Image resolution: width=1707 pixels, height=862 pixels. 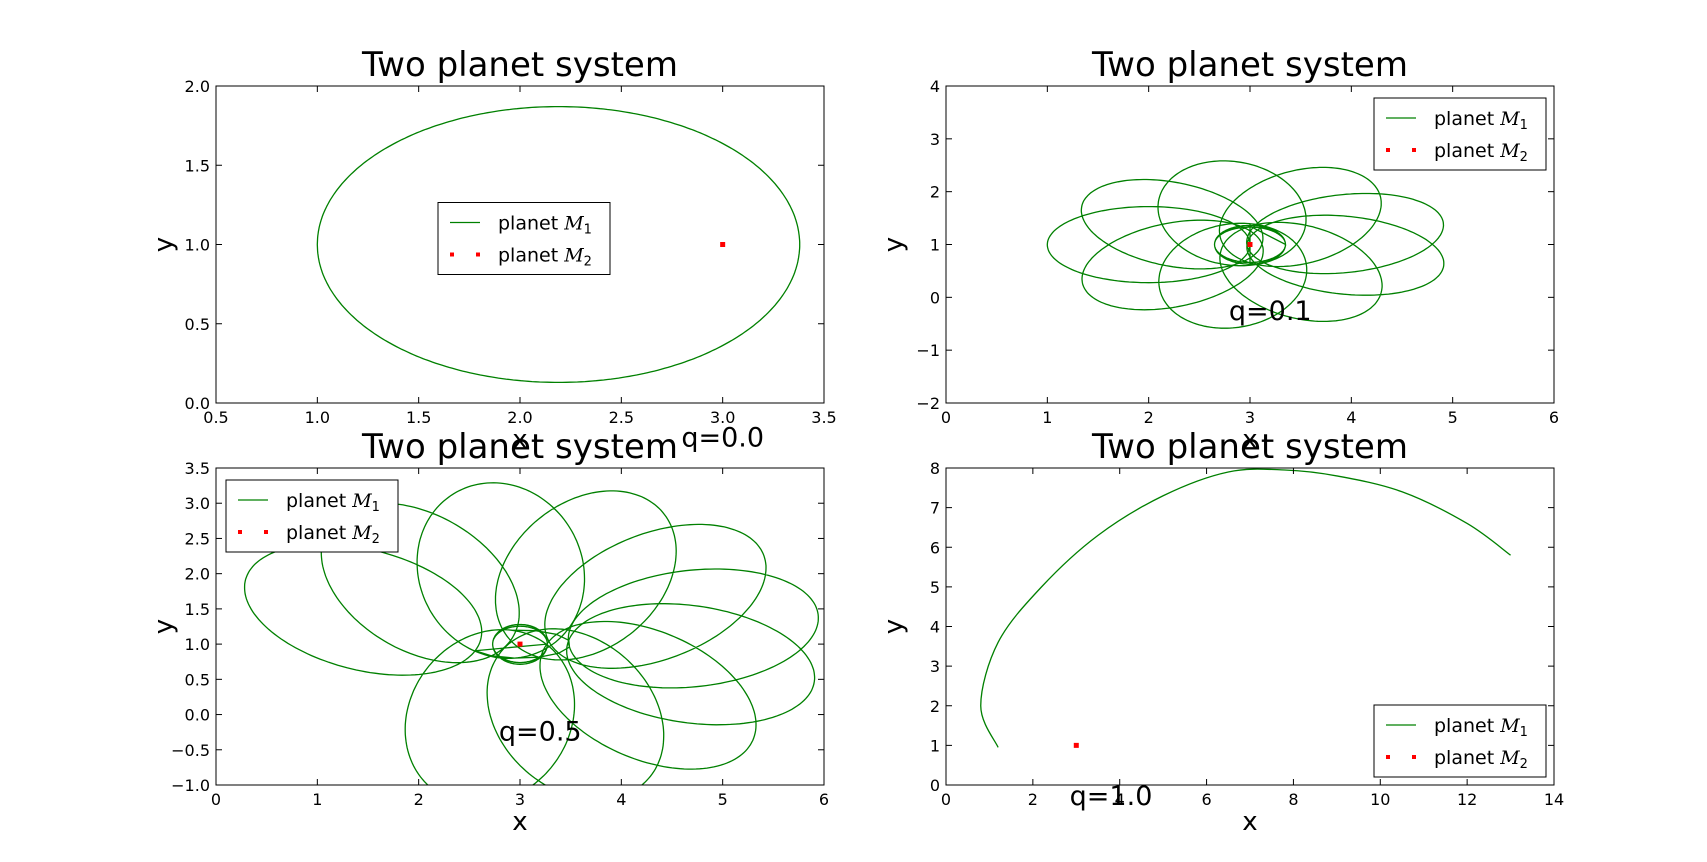 I want to click on y-tick-label: −0.5, so click(x=190, y=750).